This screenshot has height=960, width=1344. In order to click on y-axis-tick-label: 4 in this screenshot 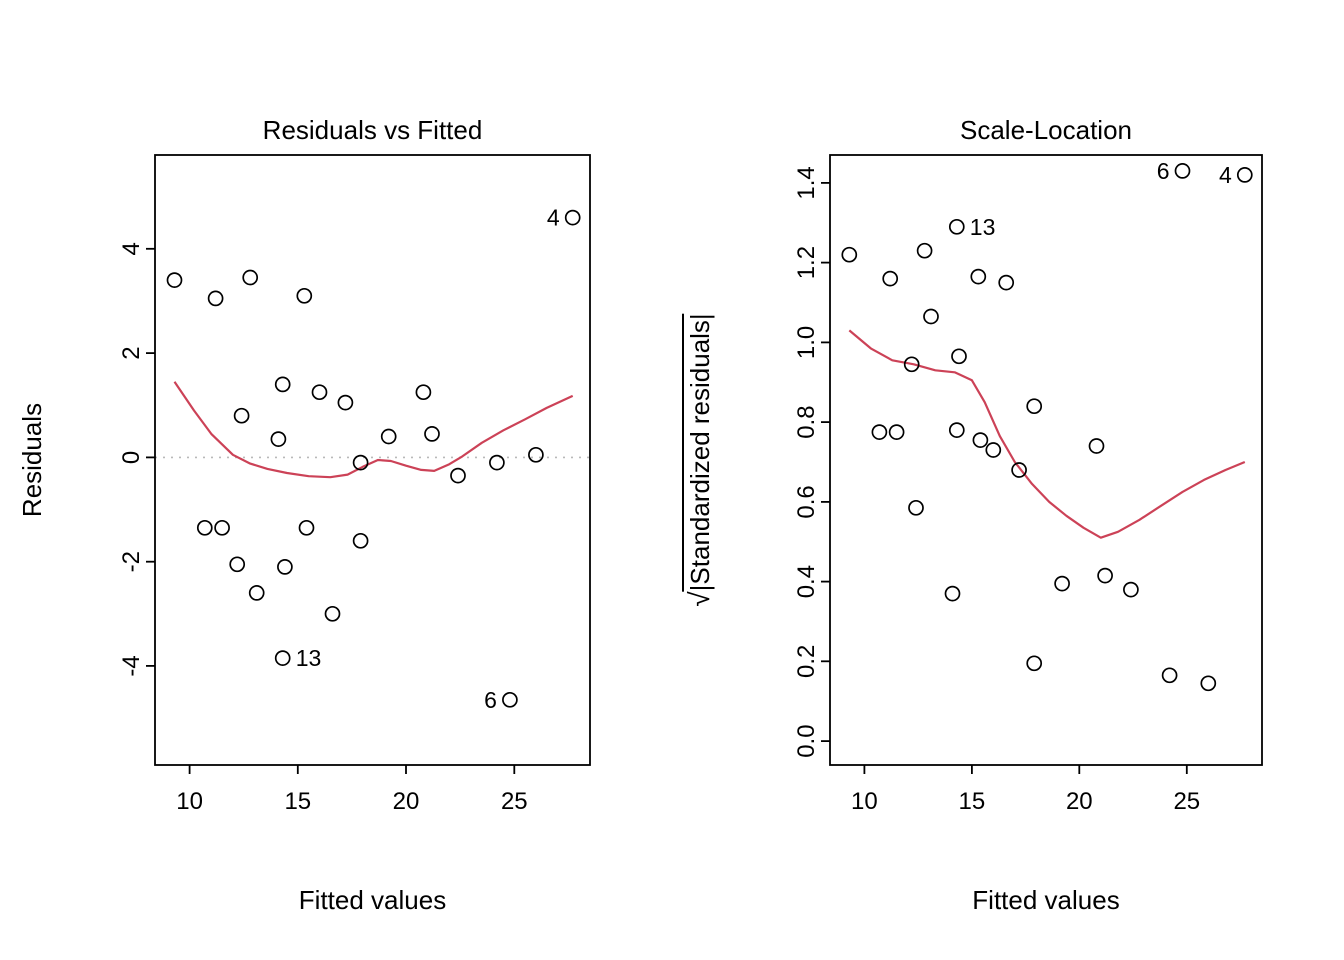, I will do `click(131, 248)`.